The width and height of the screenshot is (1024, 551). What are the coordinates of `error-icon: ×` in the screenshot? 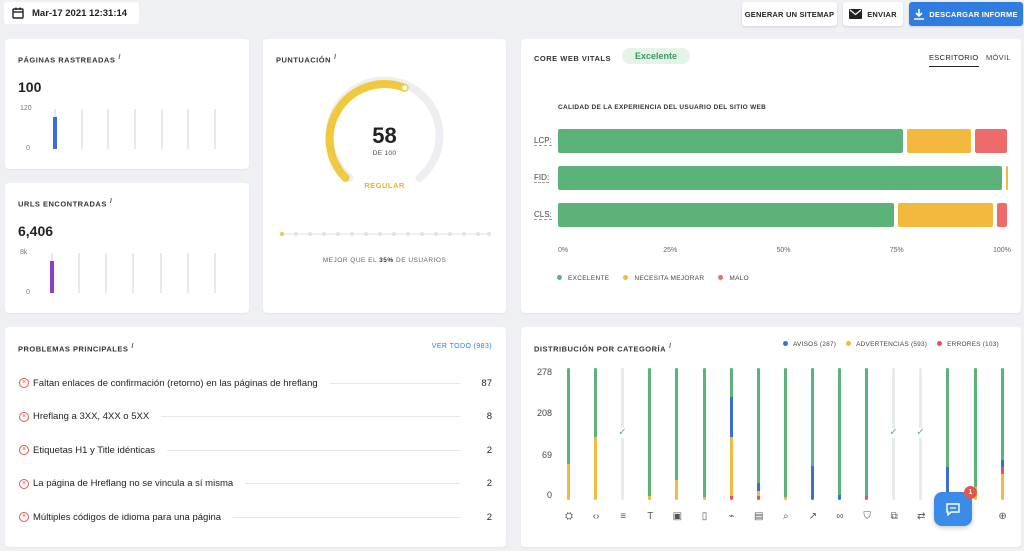 It's located at (24, 416).